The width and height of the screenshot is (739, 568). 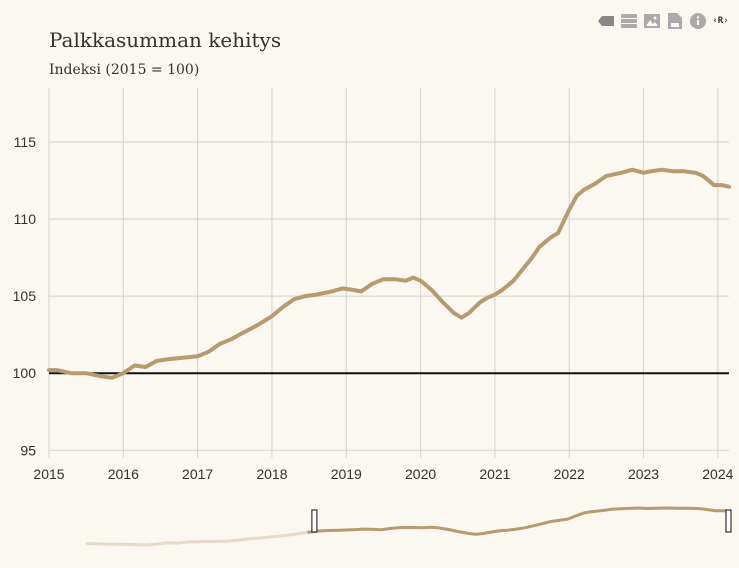 I want to click on navigator-line-unselected, so click(x=197, y=538).